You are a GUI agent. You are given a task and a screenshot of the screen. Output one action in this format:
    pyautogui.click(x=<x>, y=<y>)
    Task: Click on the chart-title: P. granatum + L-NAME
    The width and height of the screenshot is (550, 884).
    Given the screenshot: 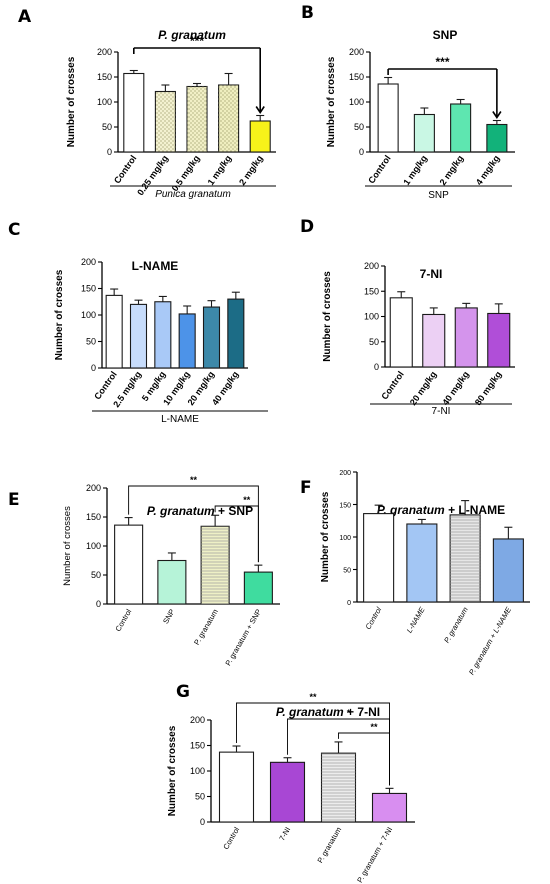 What is the action you would take?
    pyautogui.click(x=441, y=510)
    